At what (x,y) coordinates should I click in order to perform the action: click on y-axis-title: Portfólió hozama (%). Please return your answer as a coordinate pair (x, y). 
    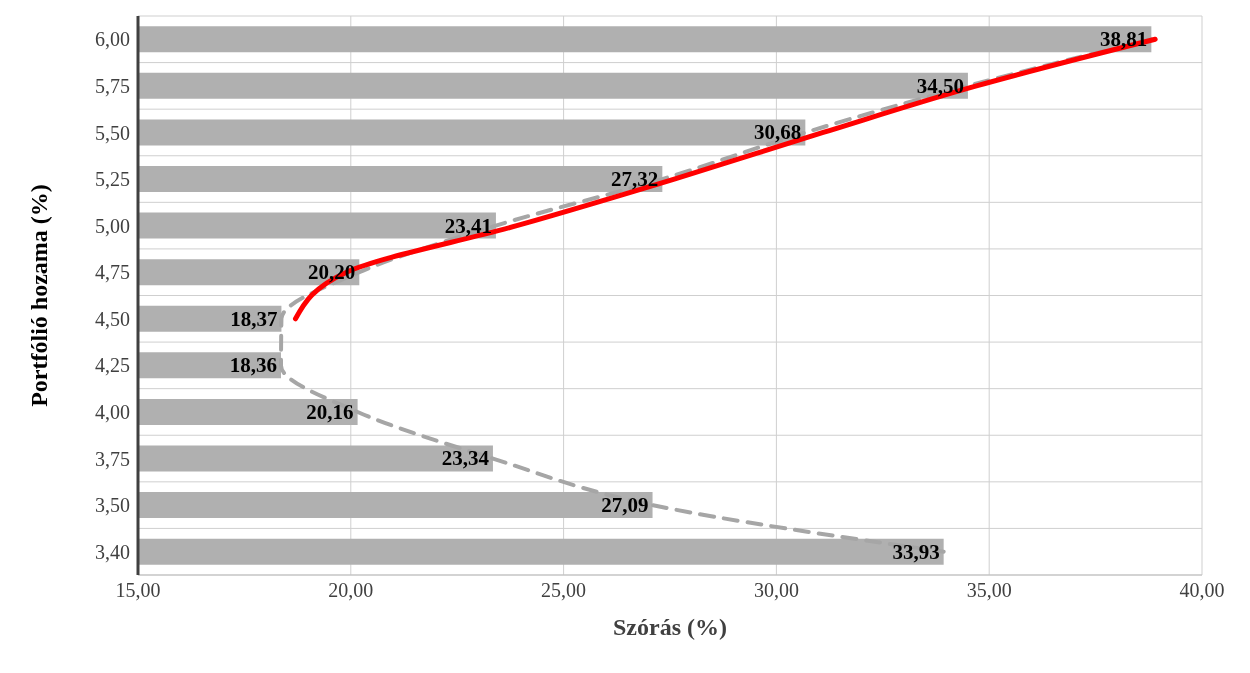
    Looking at the image, I should click on (38, 295).